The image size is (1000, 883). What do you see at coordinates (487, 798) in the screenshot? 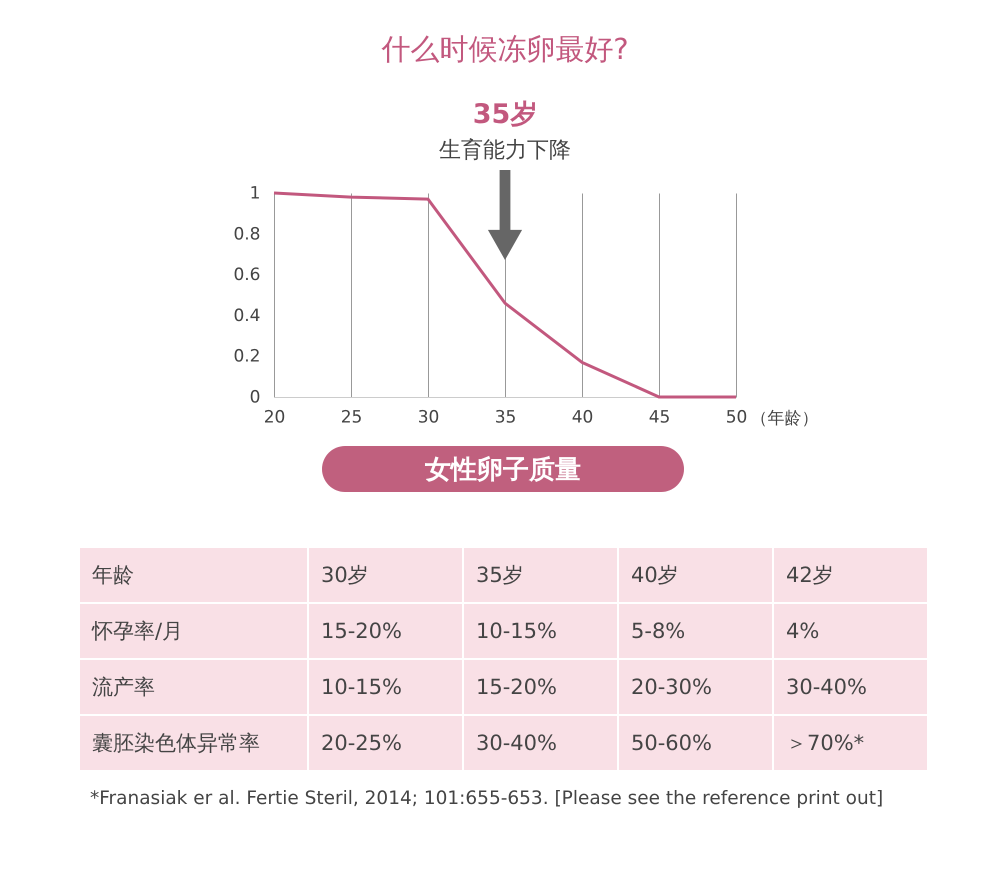
I see `text: *Franasiak er al. Fertie Steril, 2014; 101:655-653. [Please see the reference print out]` at bounding box center [487, 798].